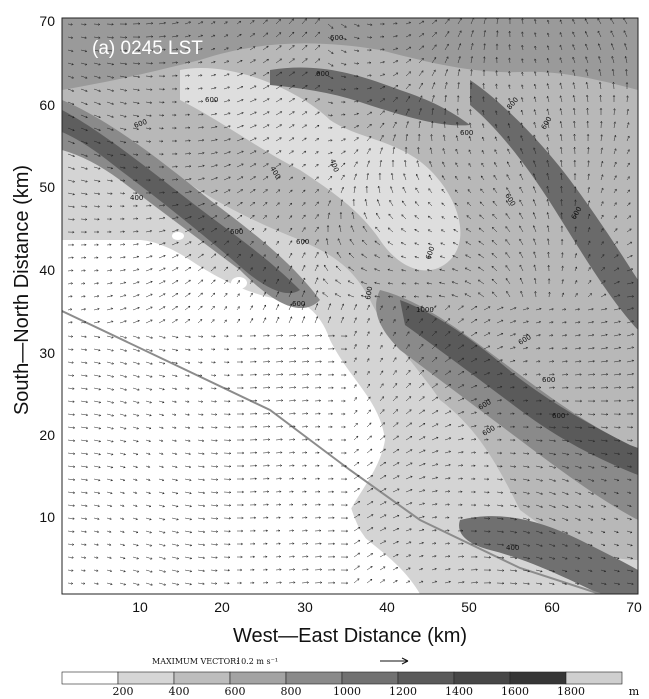 Image resolution: width=649 pixels, height=699 pixels. What do you see at coordinates (291, 691) in the screenshot?
I see `colorbar-tick: 800` at bounding box center [291, 691].